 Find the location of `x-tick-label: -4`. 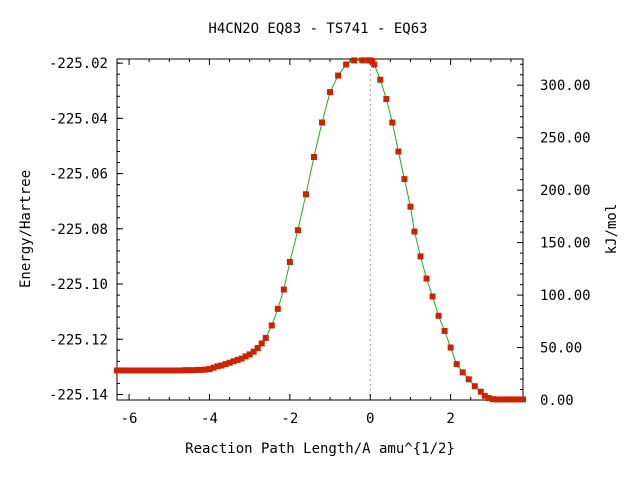

x-tick-label: -4 is located at coordinates (209, 419).